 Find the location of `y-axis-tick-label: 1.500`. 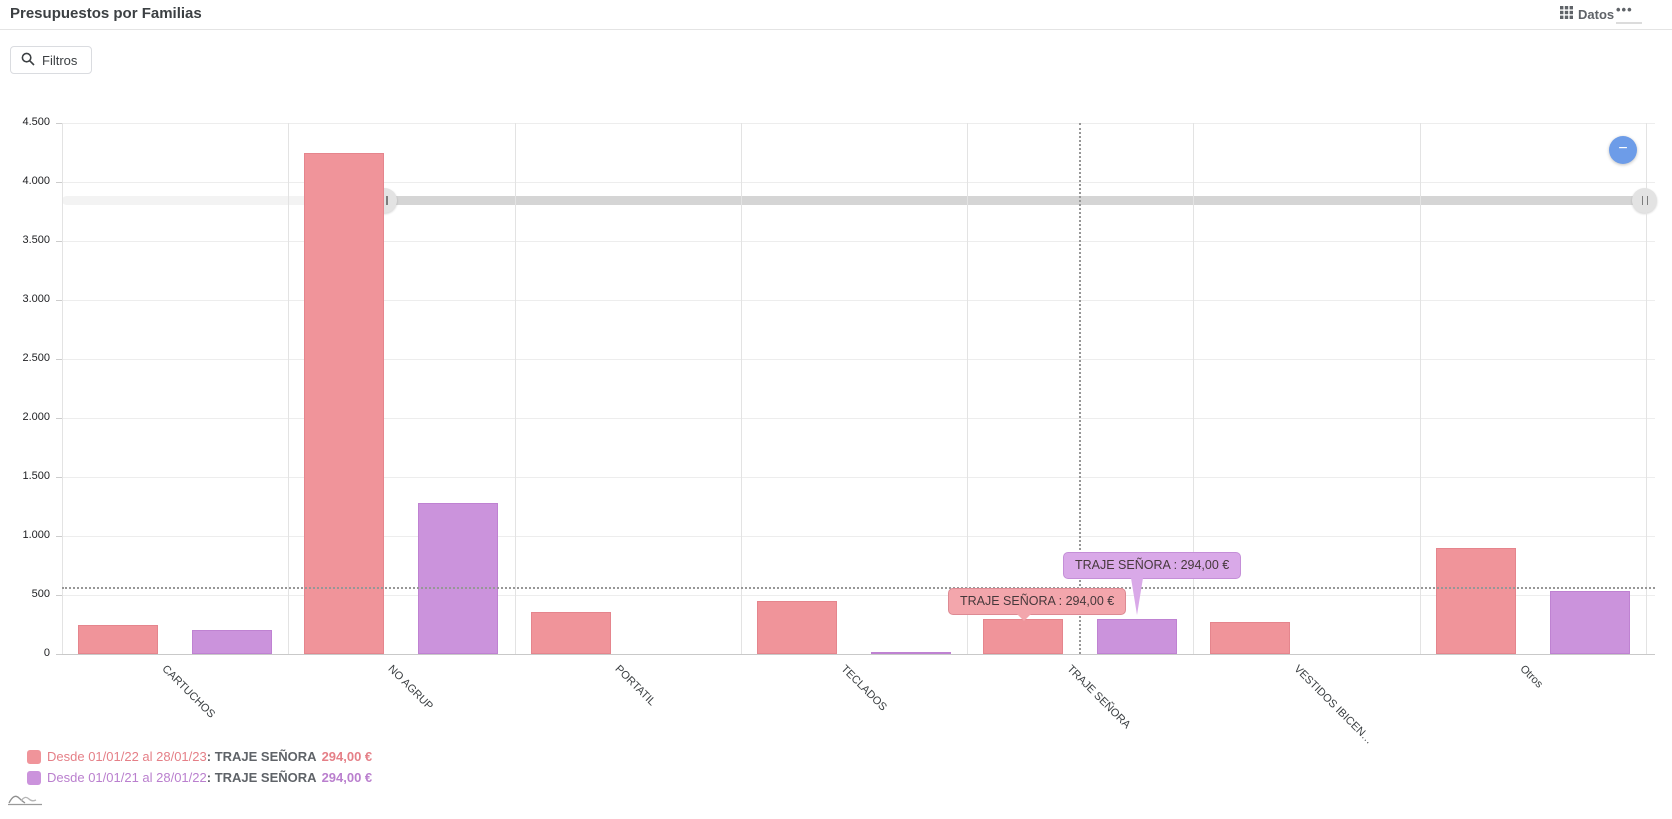

y-axis-tick-label: 1.500 is located at coordinates (36, 476).